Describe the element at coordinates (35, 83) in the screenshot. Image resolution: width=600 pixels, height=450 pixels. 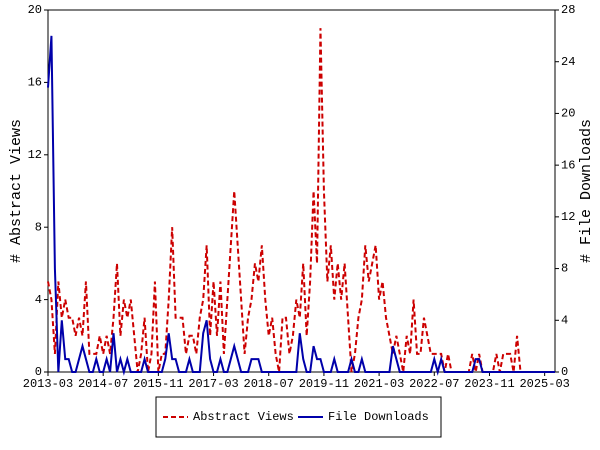
I see `y-tick-label: 16` at that location.